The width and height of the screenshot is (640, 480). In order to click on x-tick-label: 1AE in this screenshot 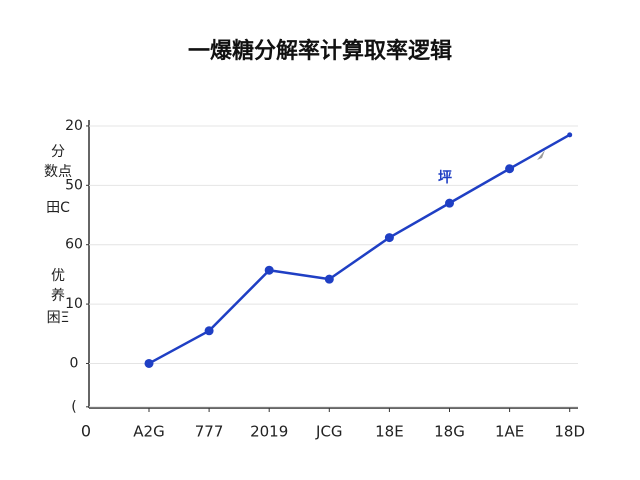, I will do `click(509, 432)`.